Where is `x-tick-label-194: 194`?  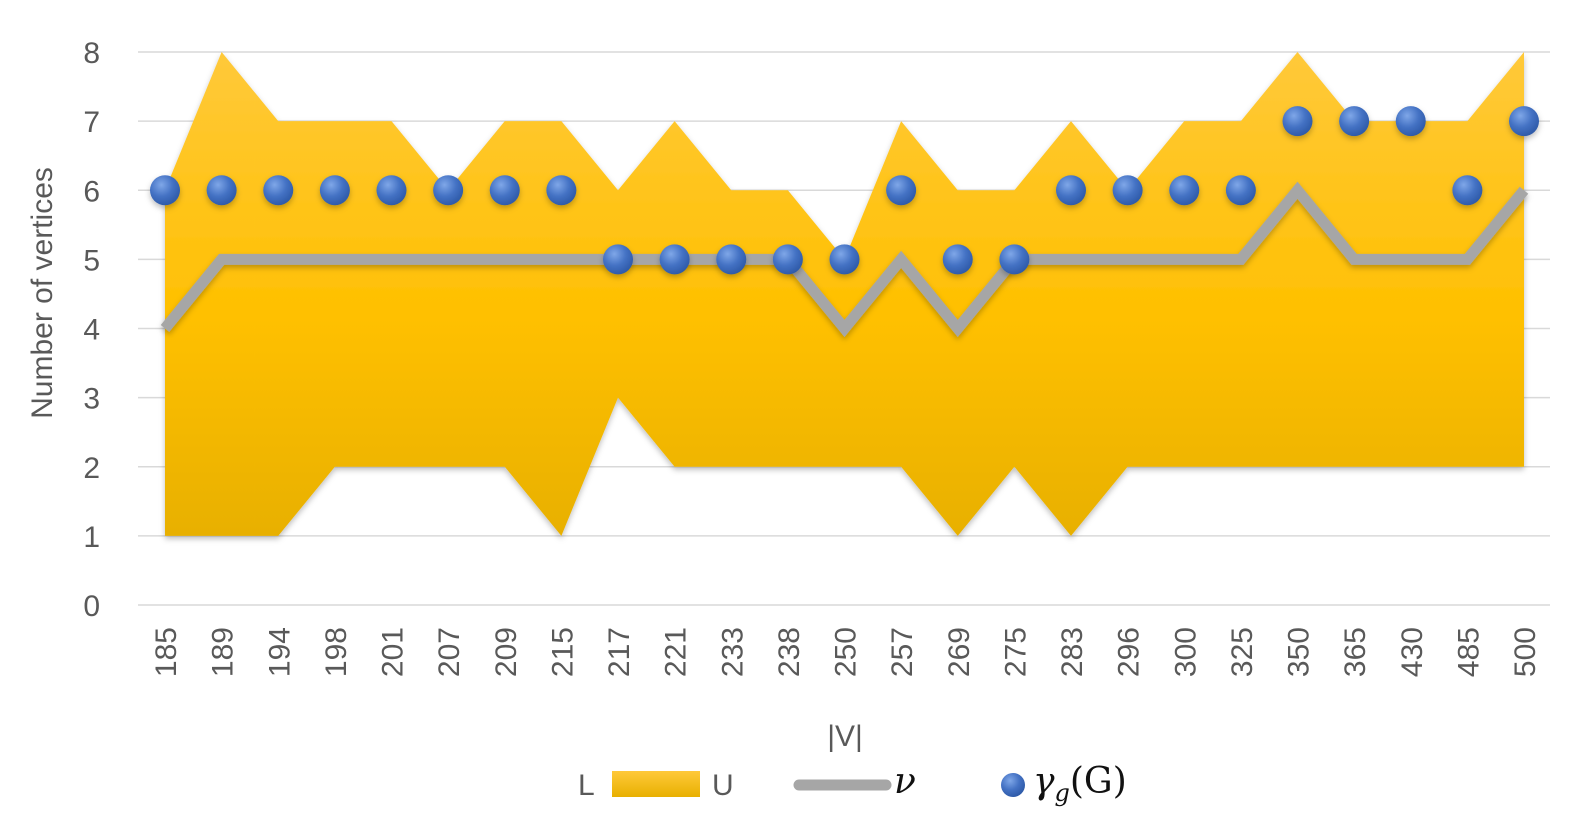
x-tick-label-194: 194 is located at coordinates (279, 652).